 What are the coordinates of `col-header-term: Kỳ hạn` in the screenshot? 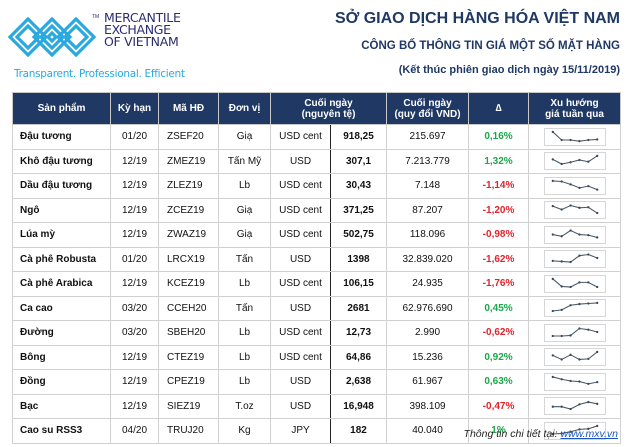 It's located at (134, 108).